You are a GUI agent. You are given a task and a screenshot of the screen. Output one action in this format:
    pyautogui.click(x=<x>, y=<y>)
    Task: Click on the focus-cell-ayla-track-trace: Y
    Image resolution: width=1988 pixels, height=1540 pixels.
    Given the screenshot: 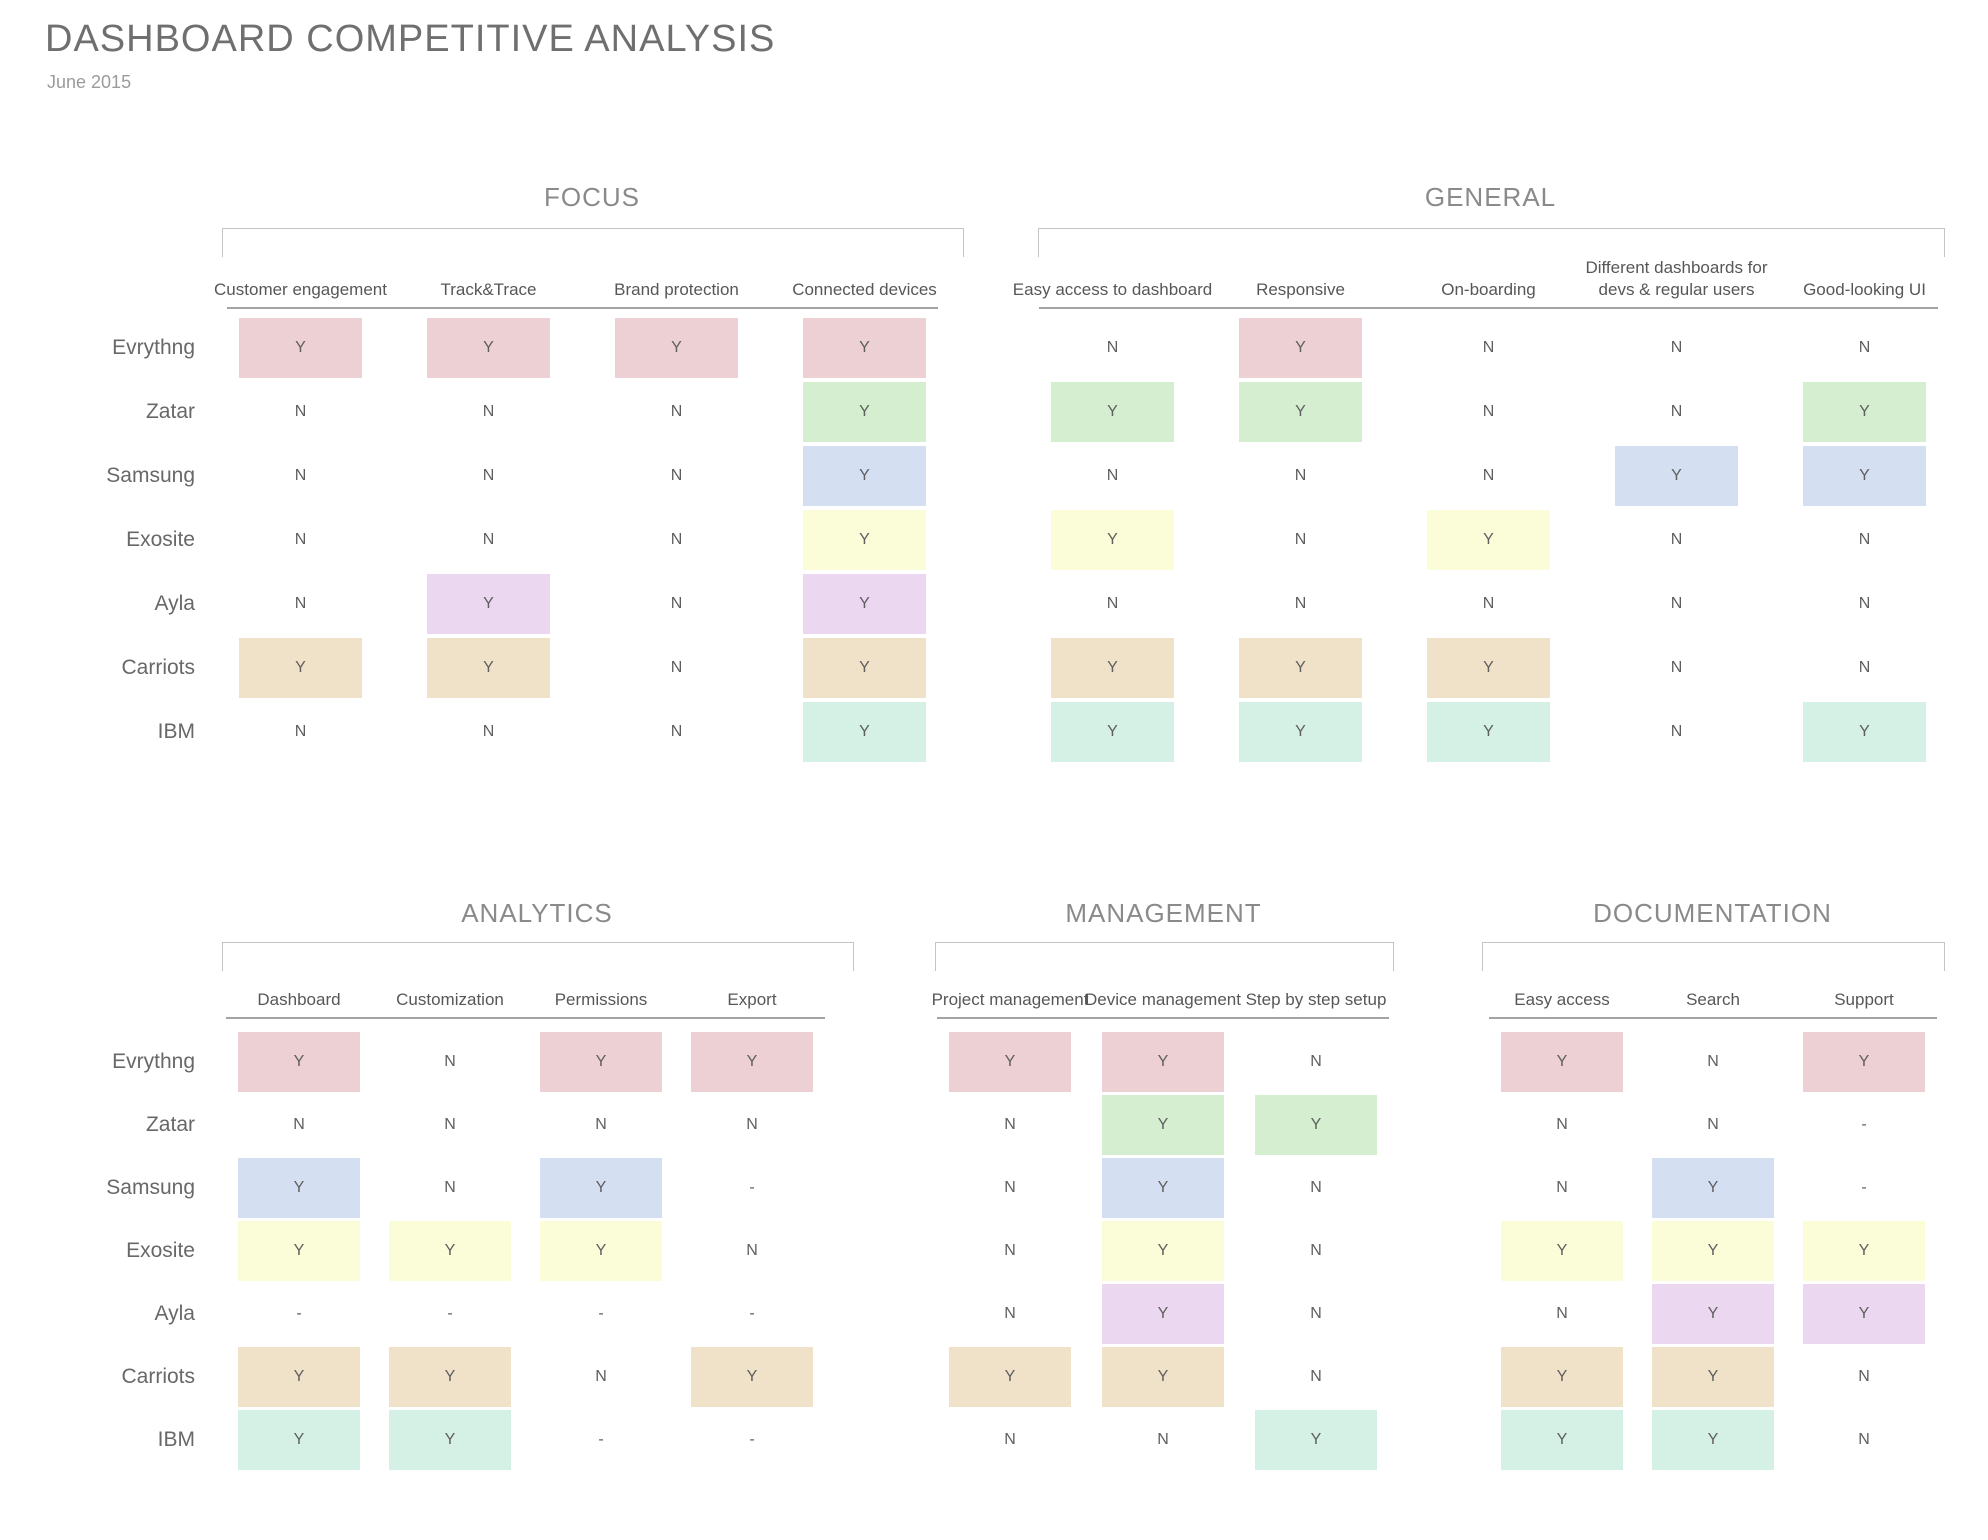 What is the action you would take?
    pyautogui.click(x=488, y=604)
    